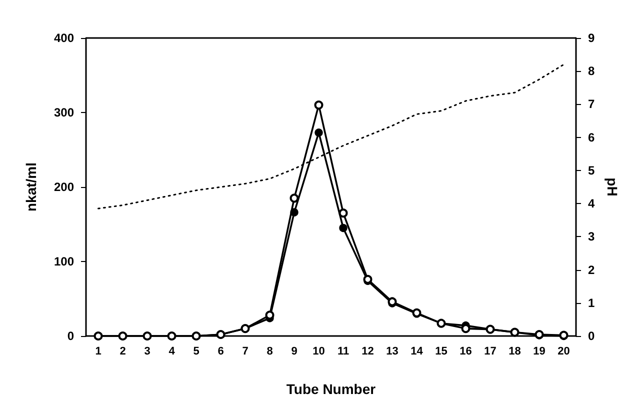 This screenshot has height=417, width=640. What do you see at coordinates (98, 352) in the screenshot?
I see `x-tick-label: 1` at bounding box center [98, 352].